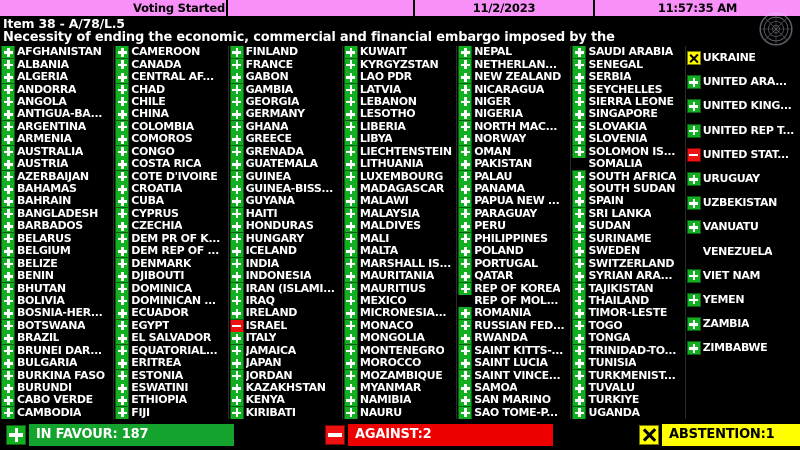  What do you see at coordinates (376, 139) in the screenshot?
I see `country-name: LIBYA` at bounding box center [376, 139].